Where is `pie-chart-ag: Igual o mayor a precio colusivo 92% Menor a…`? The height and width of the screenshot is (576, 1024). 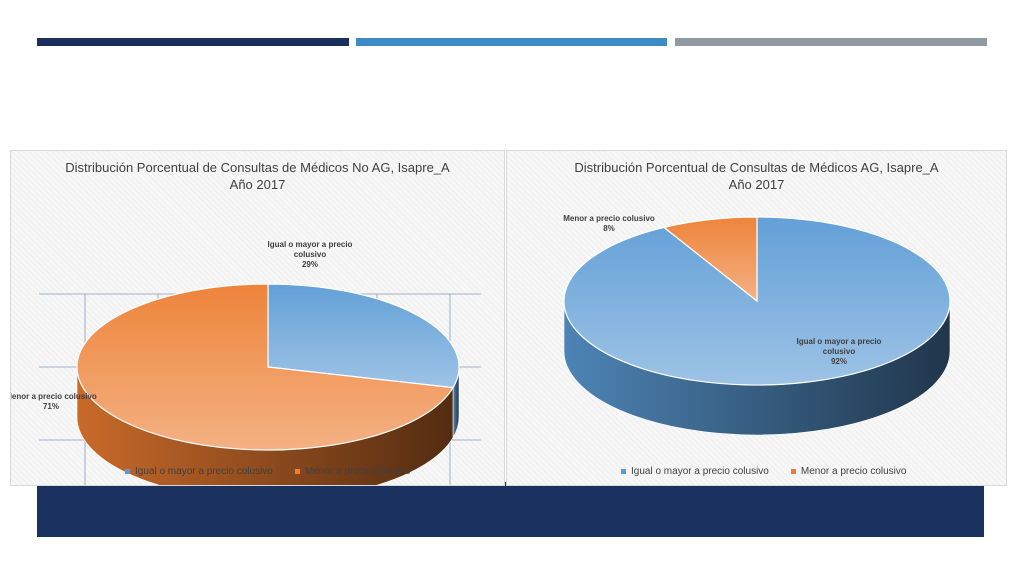
pie-chart-ag: Igual o mayor a precio colusivo 92% Menor a… is located at coordinates (757, 325).